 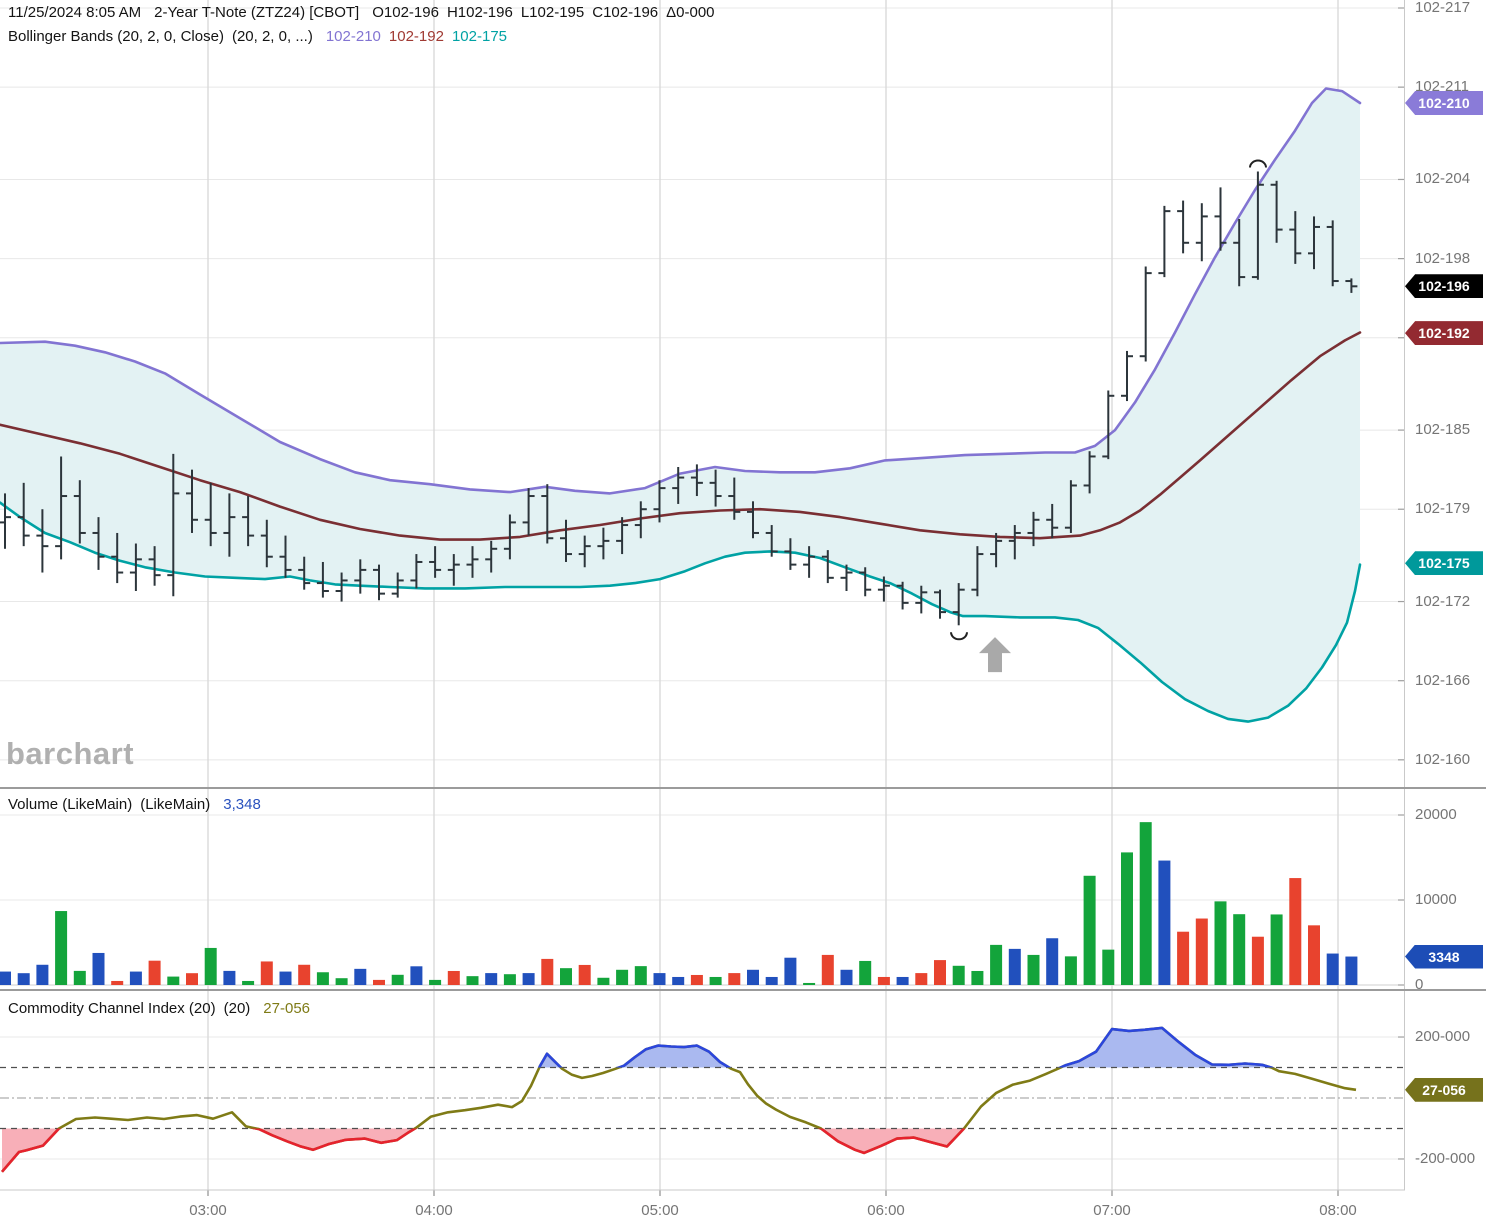 I want to click on bollinger-lower-value: 102-175, so click(x=479, y=36).